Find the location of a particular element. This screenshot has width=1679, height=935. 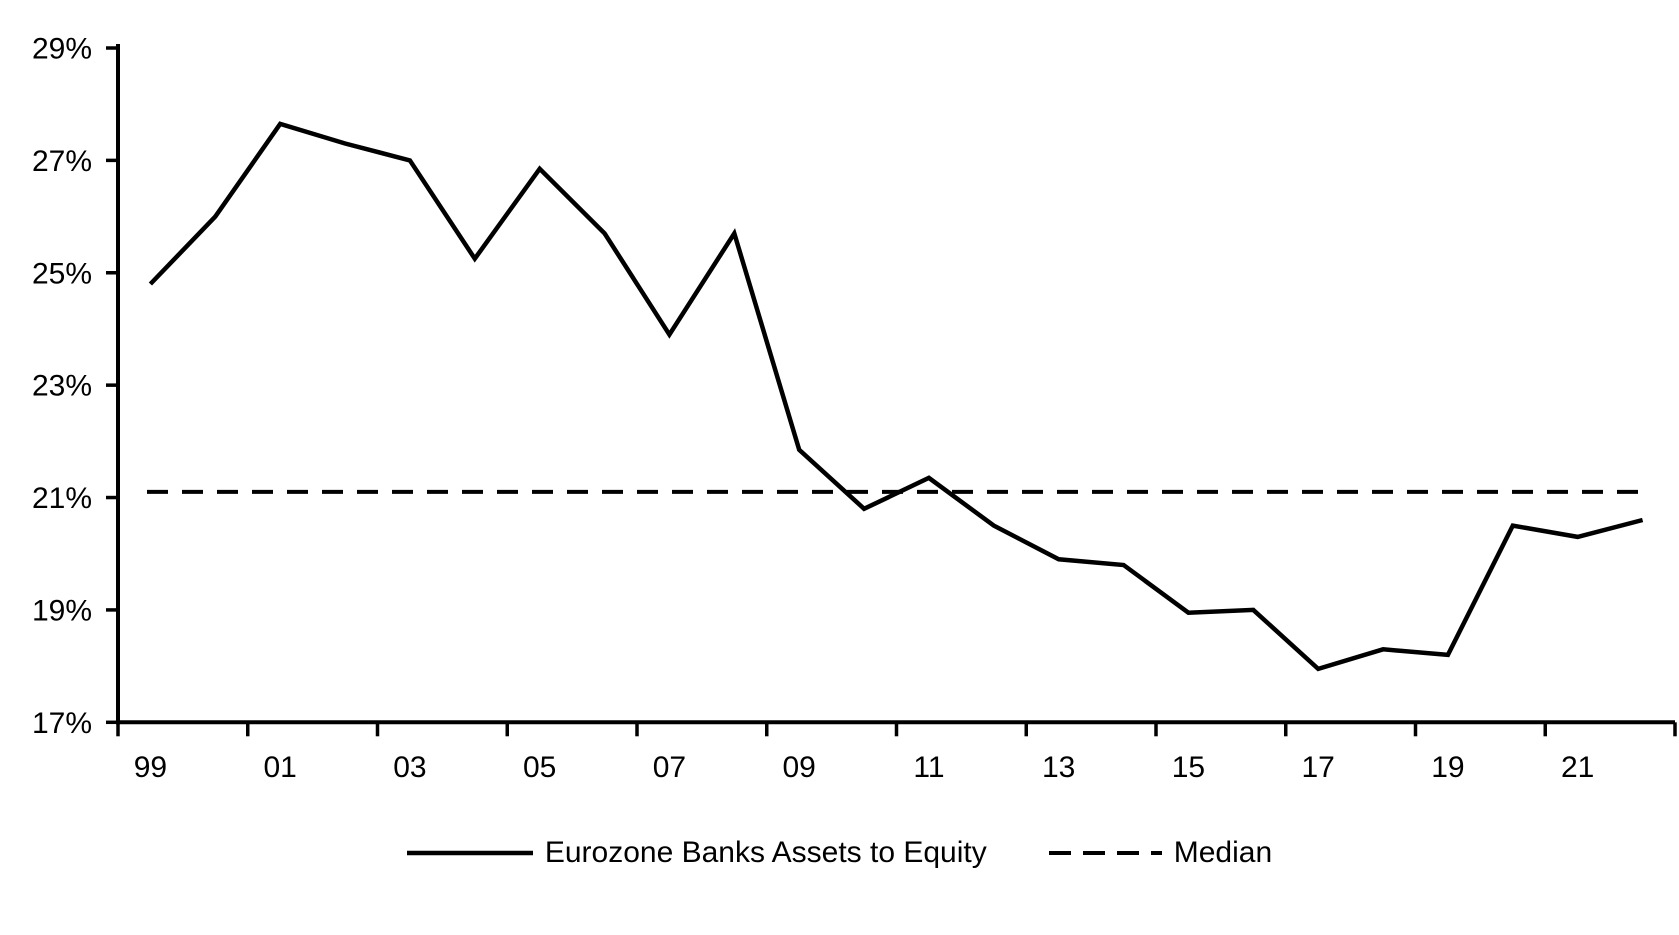

y-axis-tick-label: 23% is located at coordinates (62, 386).